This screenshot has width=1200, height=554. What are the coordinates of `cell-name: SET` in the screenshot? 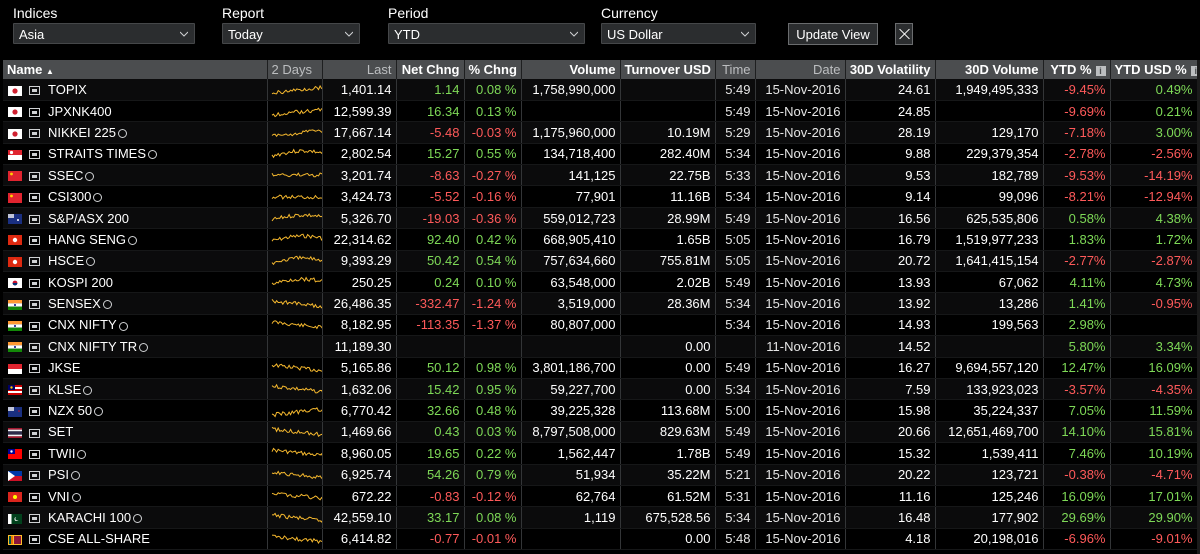 It's located at (135, 432).